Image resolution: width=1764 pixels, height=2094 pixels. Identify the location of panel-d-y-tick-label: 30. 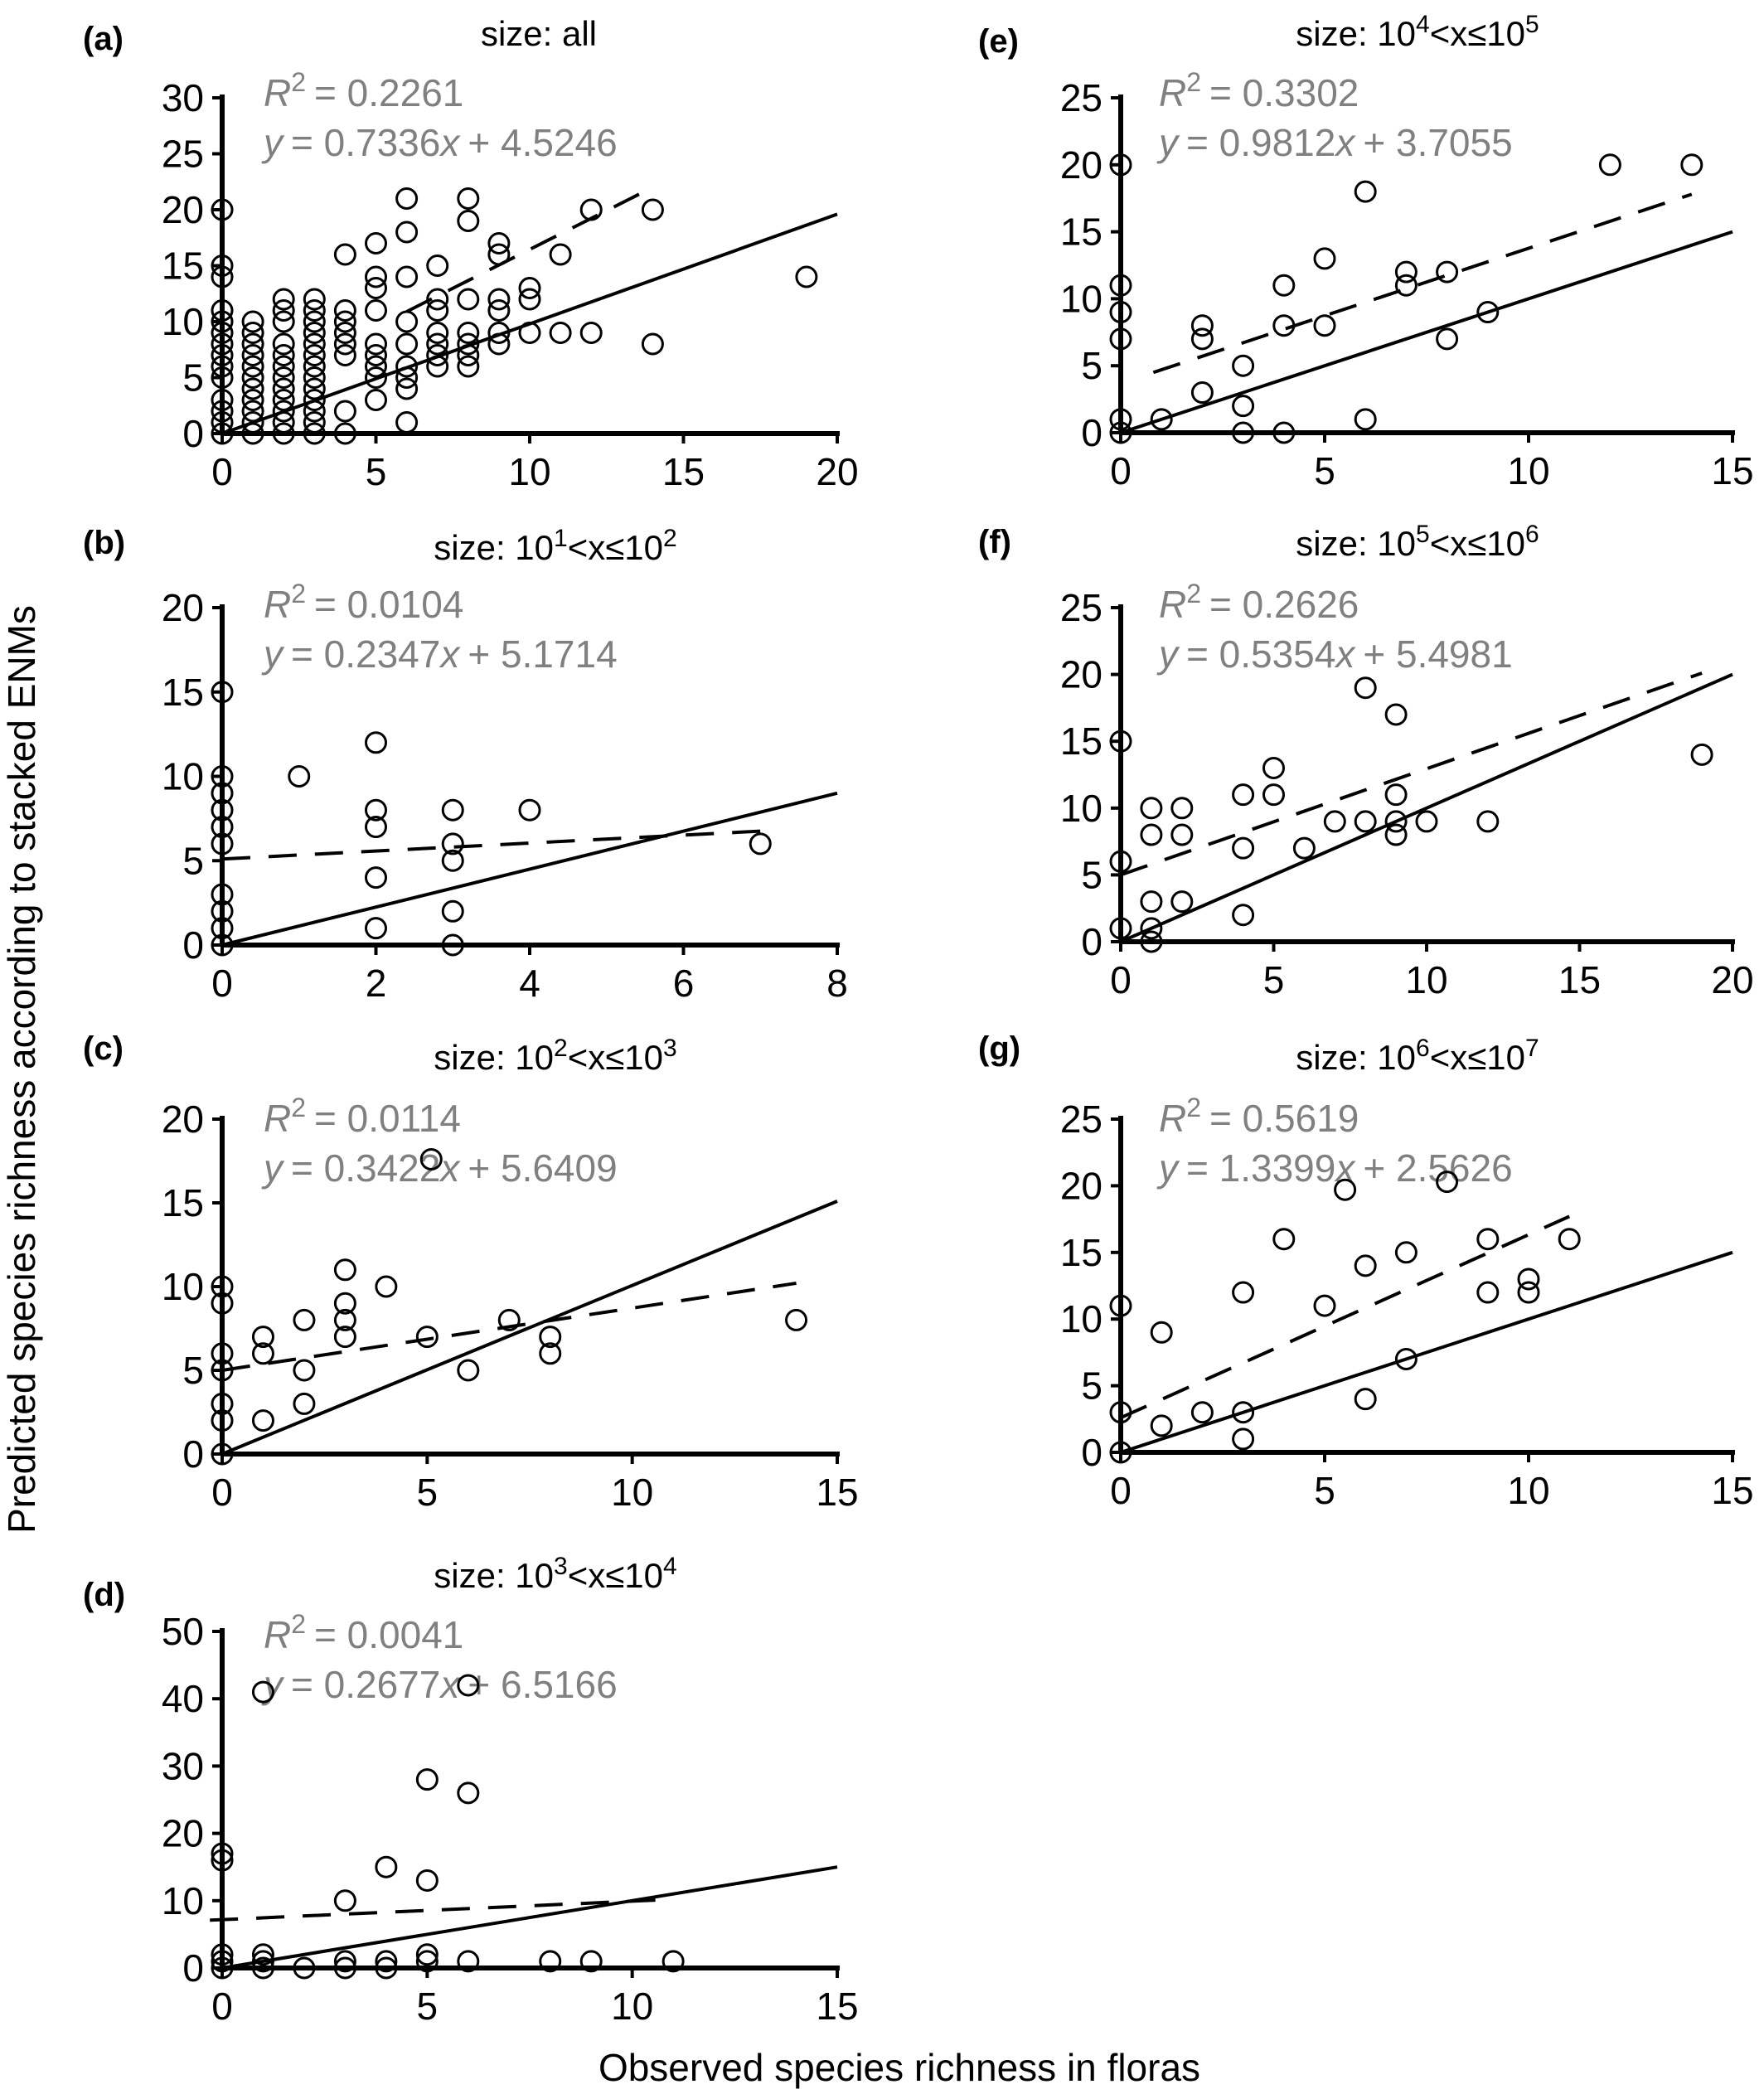
(183, 1765).